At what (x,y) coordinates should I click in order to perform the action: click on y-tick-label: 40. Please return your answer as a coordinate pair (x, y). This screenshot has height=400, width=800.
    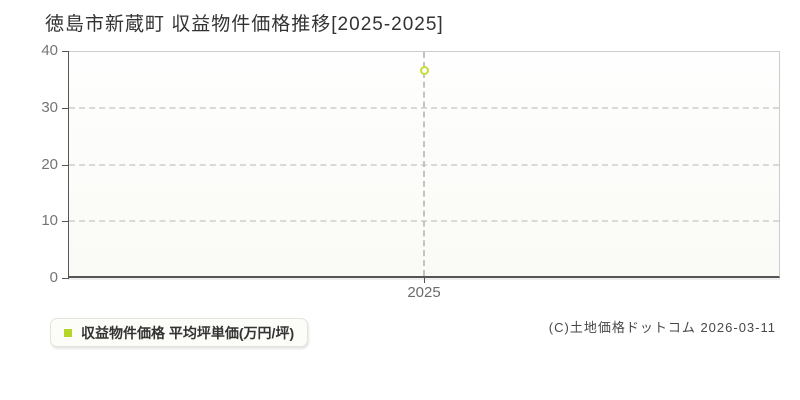
    Looking at the image, I should click on (49, 50).